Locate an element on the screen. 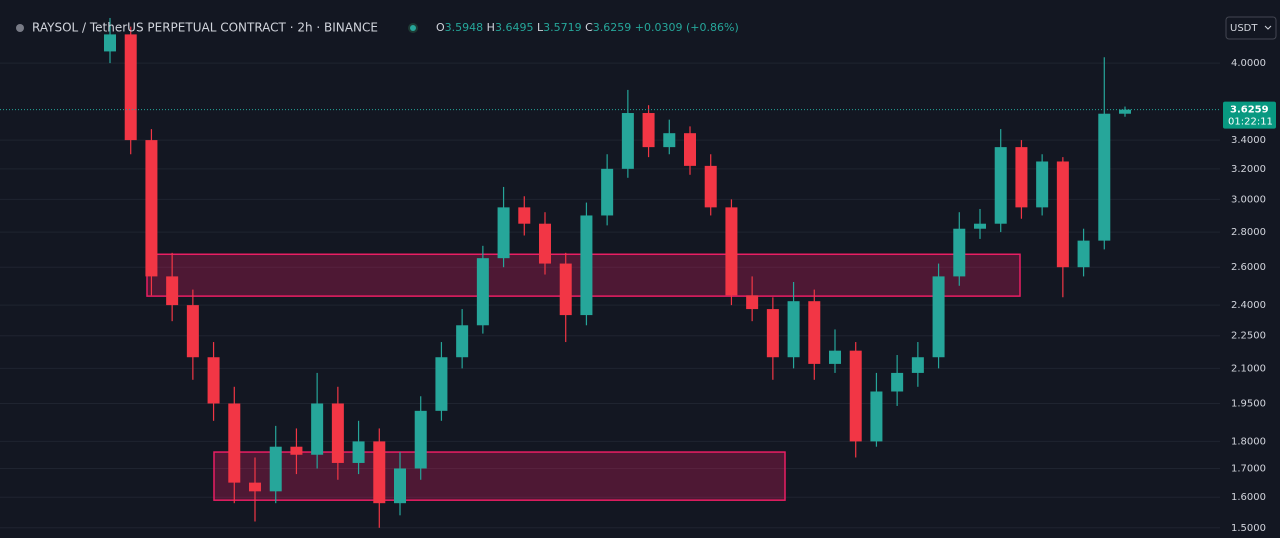 This screenshot has height=538, width=1280. zone is located at coordinates (499, 476).